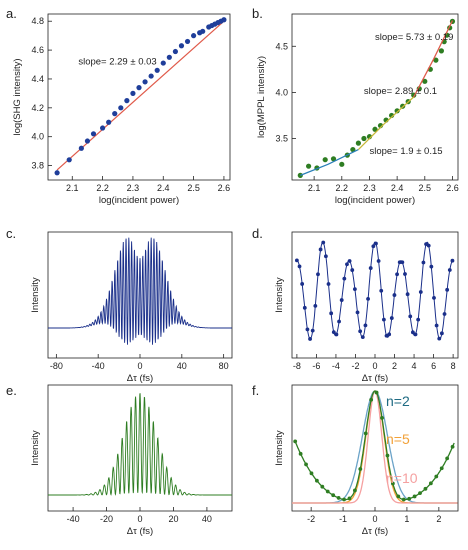  What do you see at coordinates (405, 151) in the screenshot?
I see `slope-annotation: slope= 1.9 ± 0.15` at bounding box center [405, 151].